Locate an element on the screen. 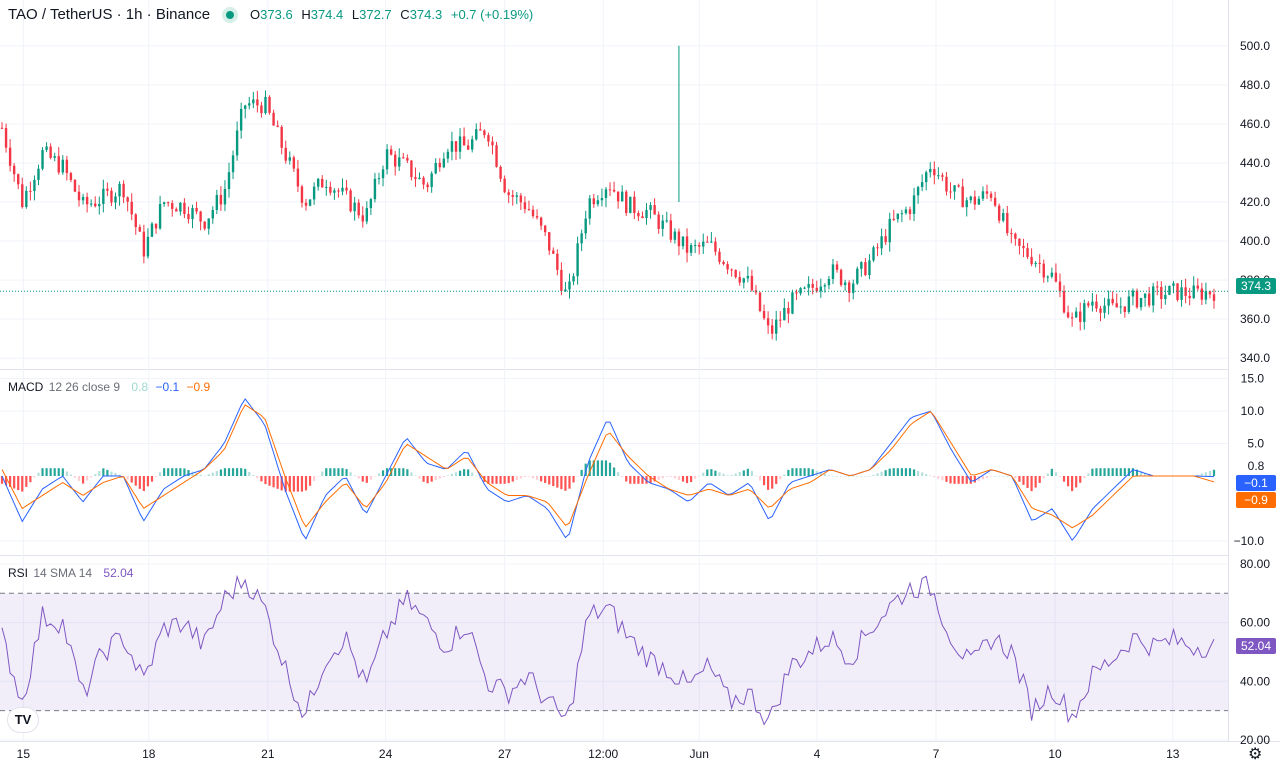  symbol-title: TAO / TetherUS · 1h · Binance is located at coordinates (109, 14).